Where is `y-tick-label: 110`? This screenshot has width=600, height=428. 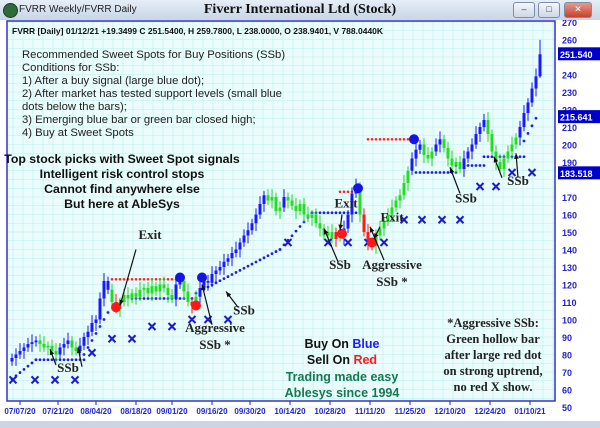
y-tick-label: 110 is located at coordinates (569, 303).